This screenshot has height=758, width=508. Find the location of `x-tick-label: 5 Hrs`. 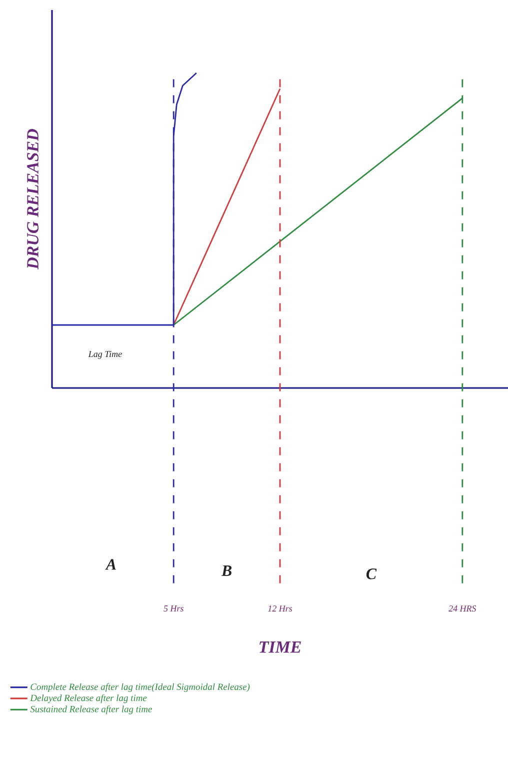

x-tick-label: 5 Hrs is located at coordinates (174, 609).